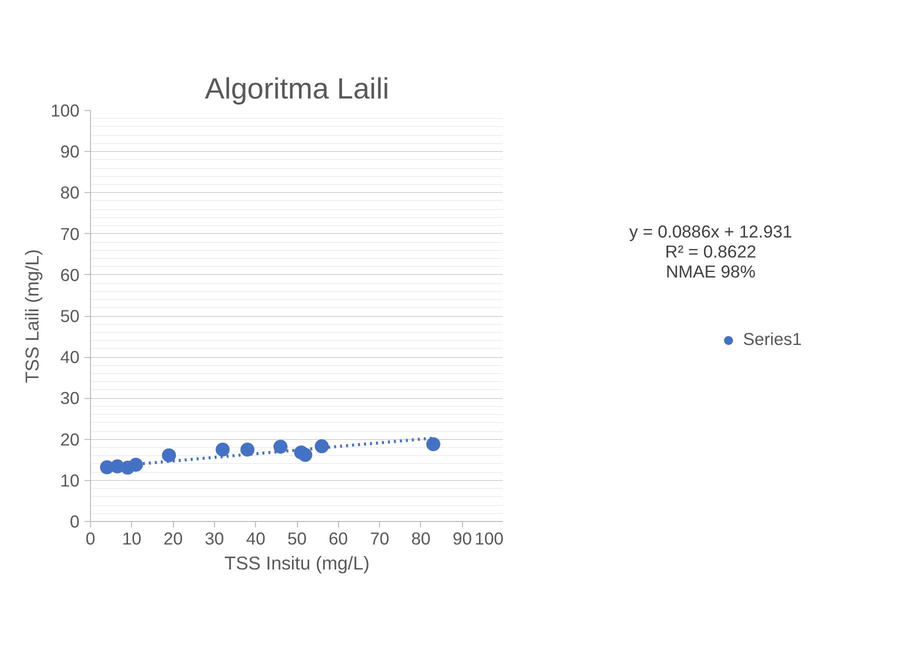 The image size is (897, 650). Describe the element at coordinates (70, 234) in the screenshot. I see `y-tick-label: 70` at that location.